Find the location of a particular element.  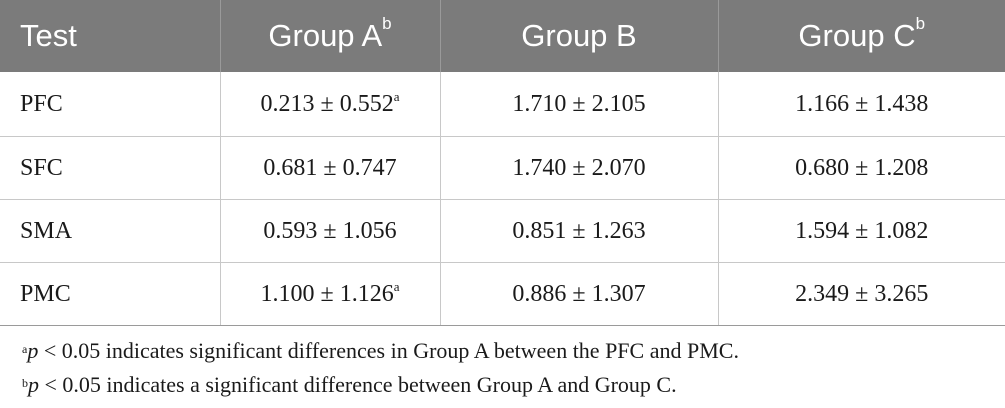

header-group-a-sup: b is located at coordinates (387, 23).